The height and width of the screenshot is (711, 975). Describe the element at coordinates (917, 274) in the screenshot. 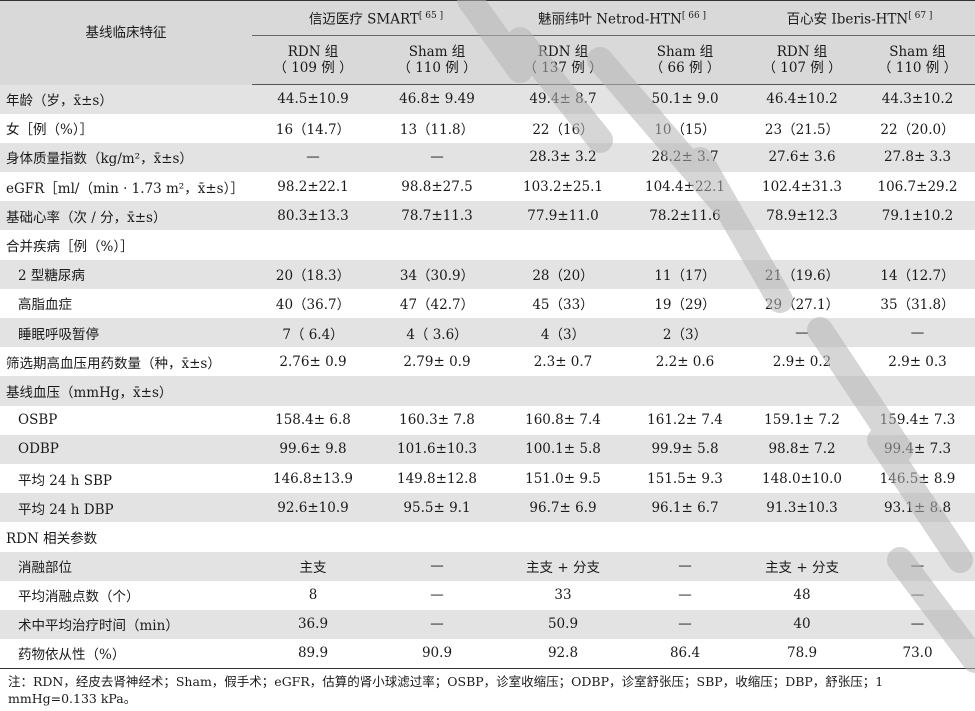

I see `table-cell: 14（12.7）` at that location.